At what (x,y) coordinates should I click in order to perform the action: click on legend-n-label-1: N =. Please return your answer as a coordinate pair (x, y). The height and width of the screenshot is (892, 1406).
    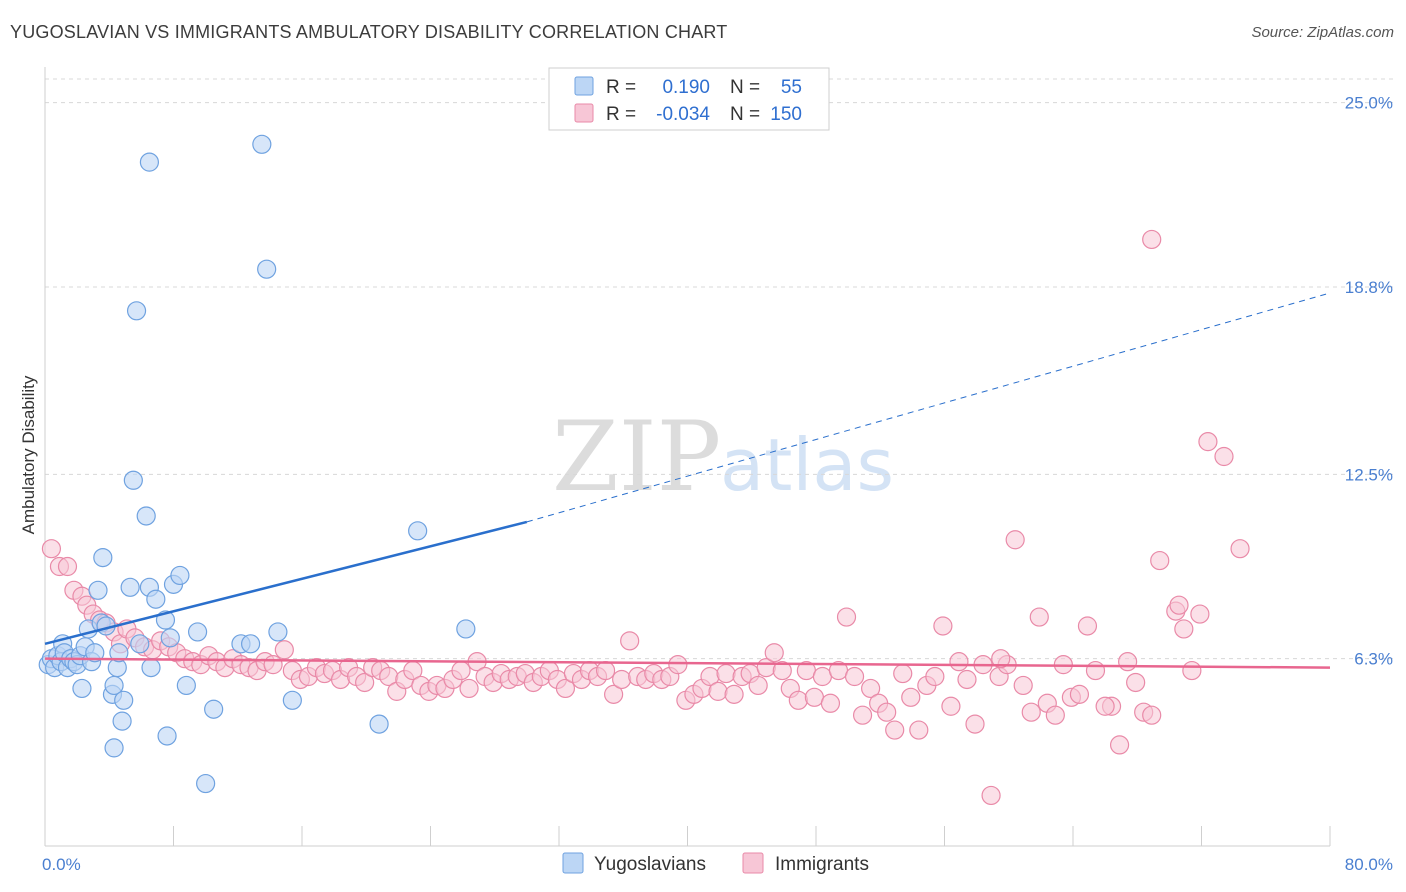
    Looking at the image, I should click on (745, 87).